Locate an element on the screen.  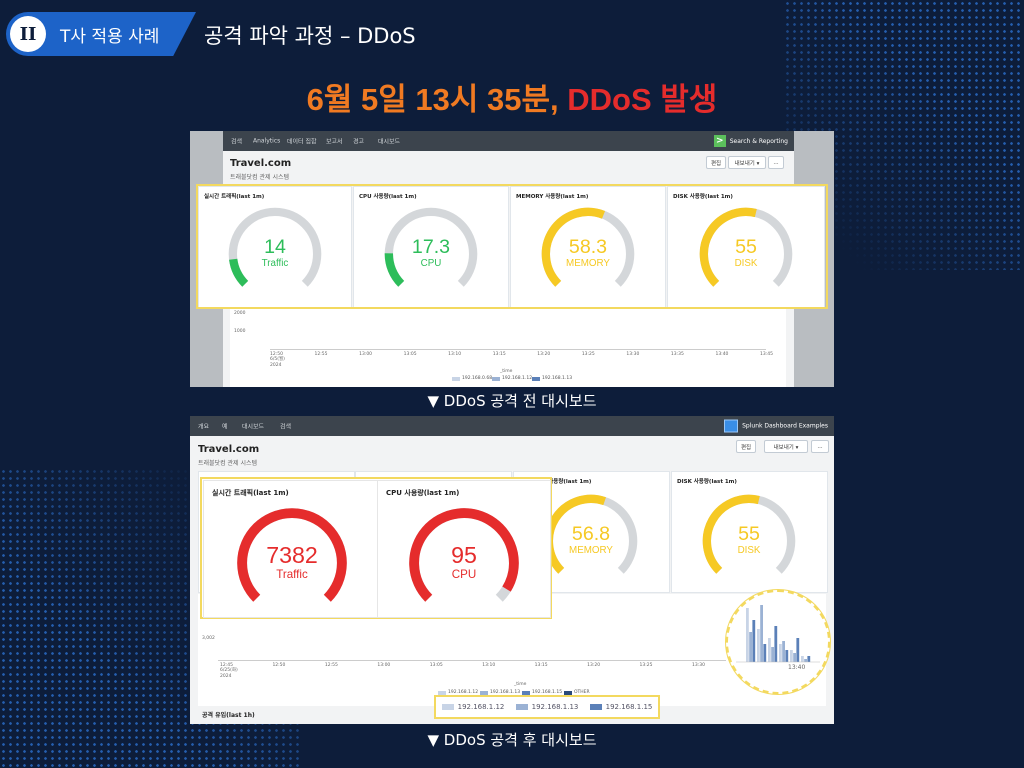
legend-label: OTHER is located at coordinates (582, 692).